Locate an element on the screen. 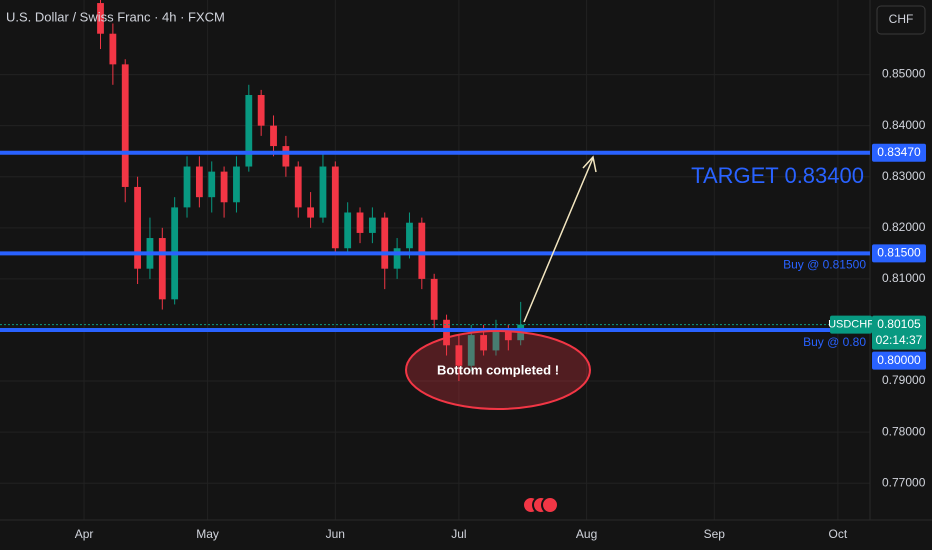 This screenshot has height=550, width=932. y-tick-label: 0.79000 is located at coordinates (904, 380).